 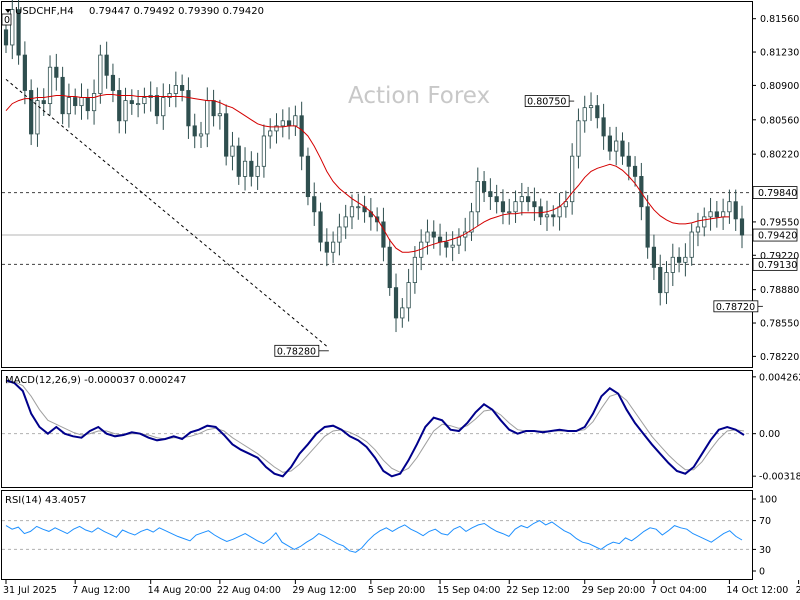 What do you see at coordinates (249, 590) in the screenshot?
I see `x-tick-label: 22 Aug 04:00` at bounding box center [249, 590].